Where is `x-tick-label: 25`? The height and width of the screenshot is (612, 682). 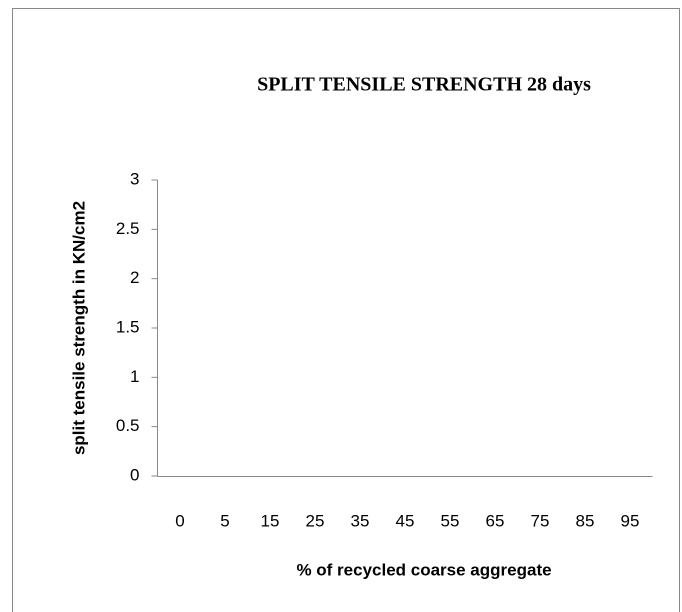 x-tick-label: 25 is located at coordinates (315, 520).